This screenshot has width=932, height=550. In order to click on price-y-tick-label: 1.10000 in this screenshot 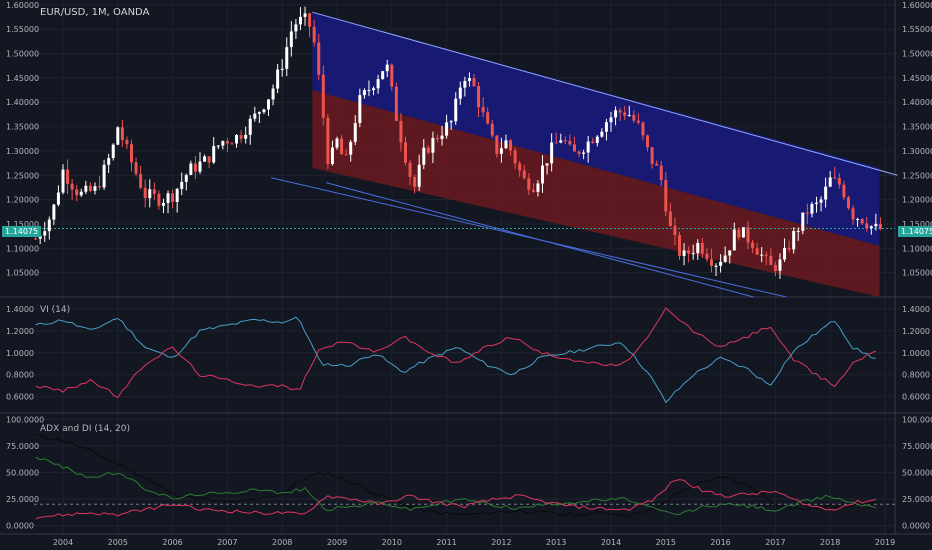, I will do `click(917, 248)`.